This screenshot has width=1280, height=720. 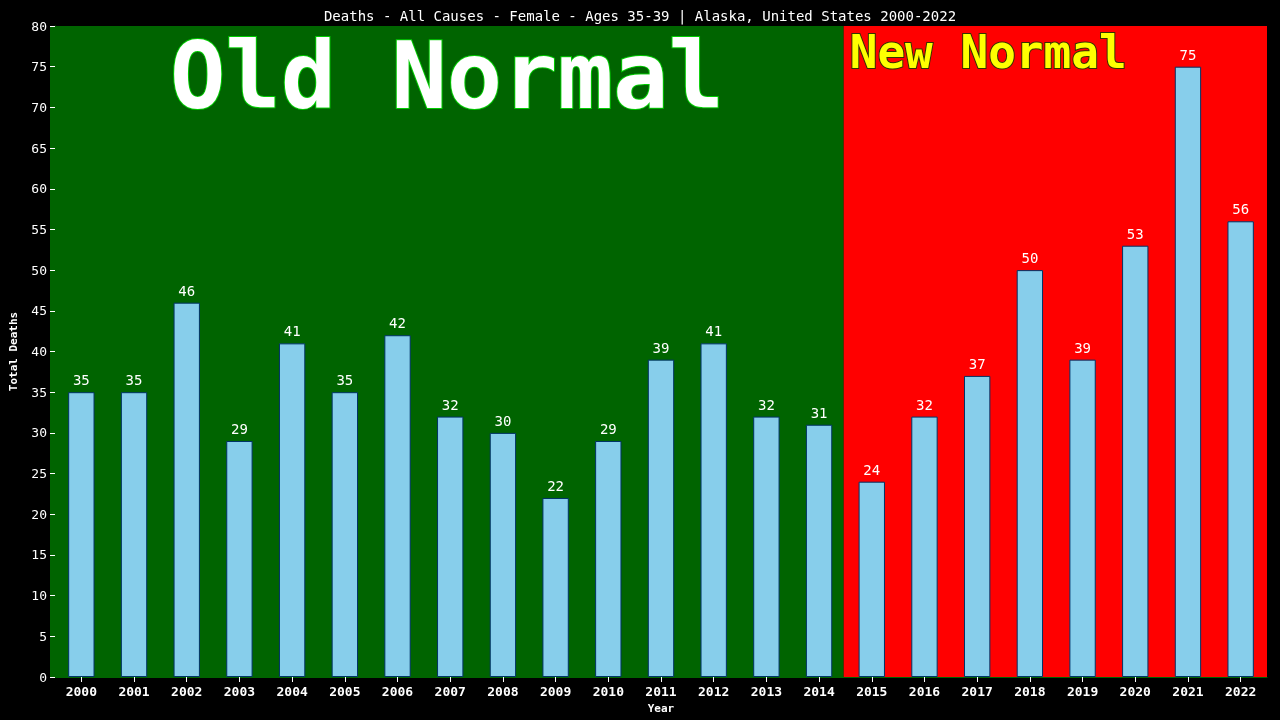 I want to click on x-tick-label: 2020, so click(x=1135, y=691).